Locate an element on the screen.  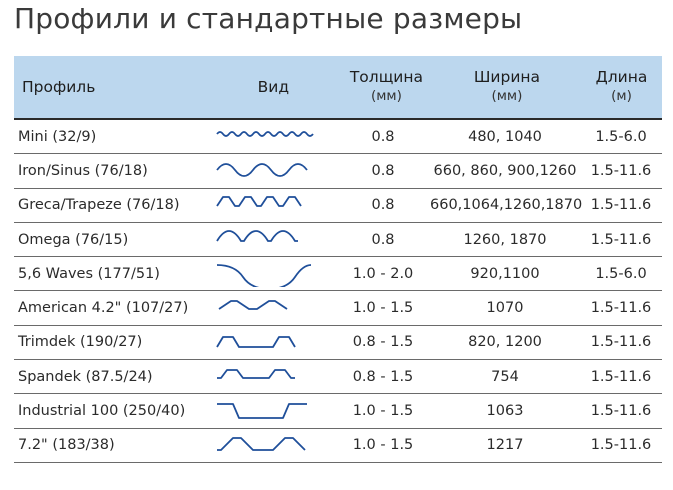
trimdek-icon is located at coordinates (255, 342).